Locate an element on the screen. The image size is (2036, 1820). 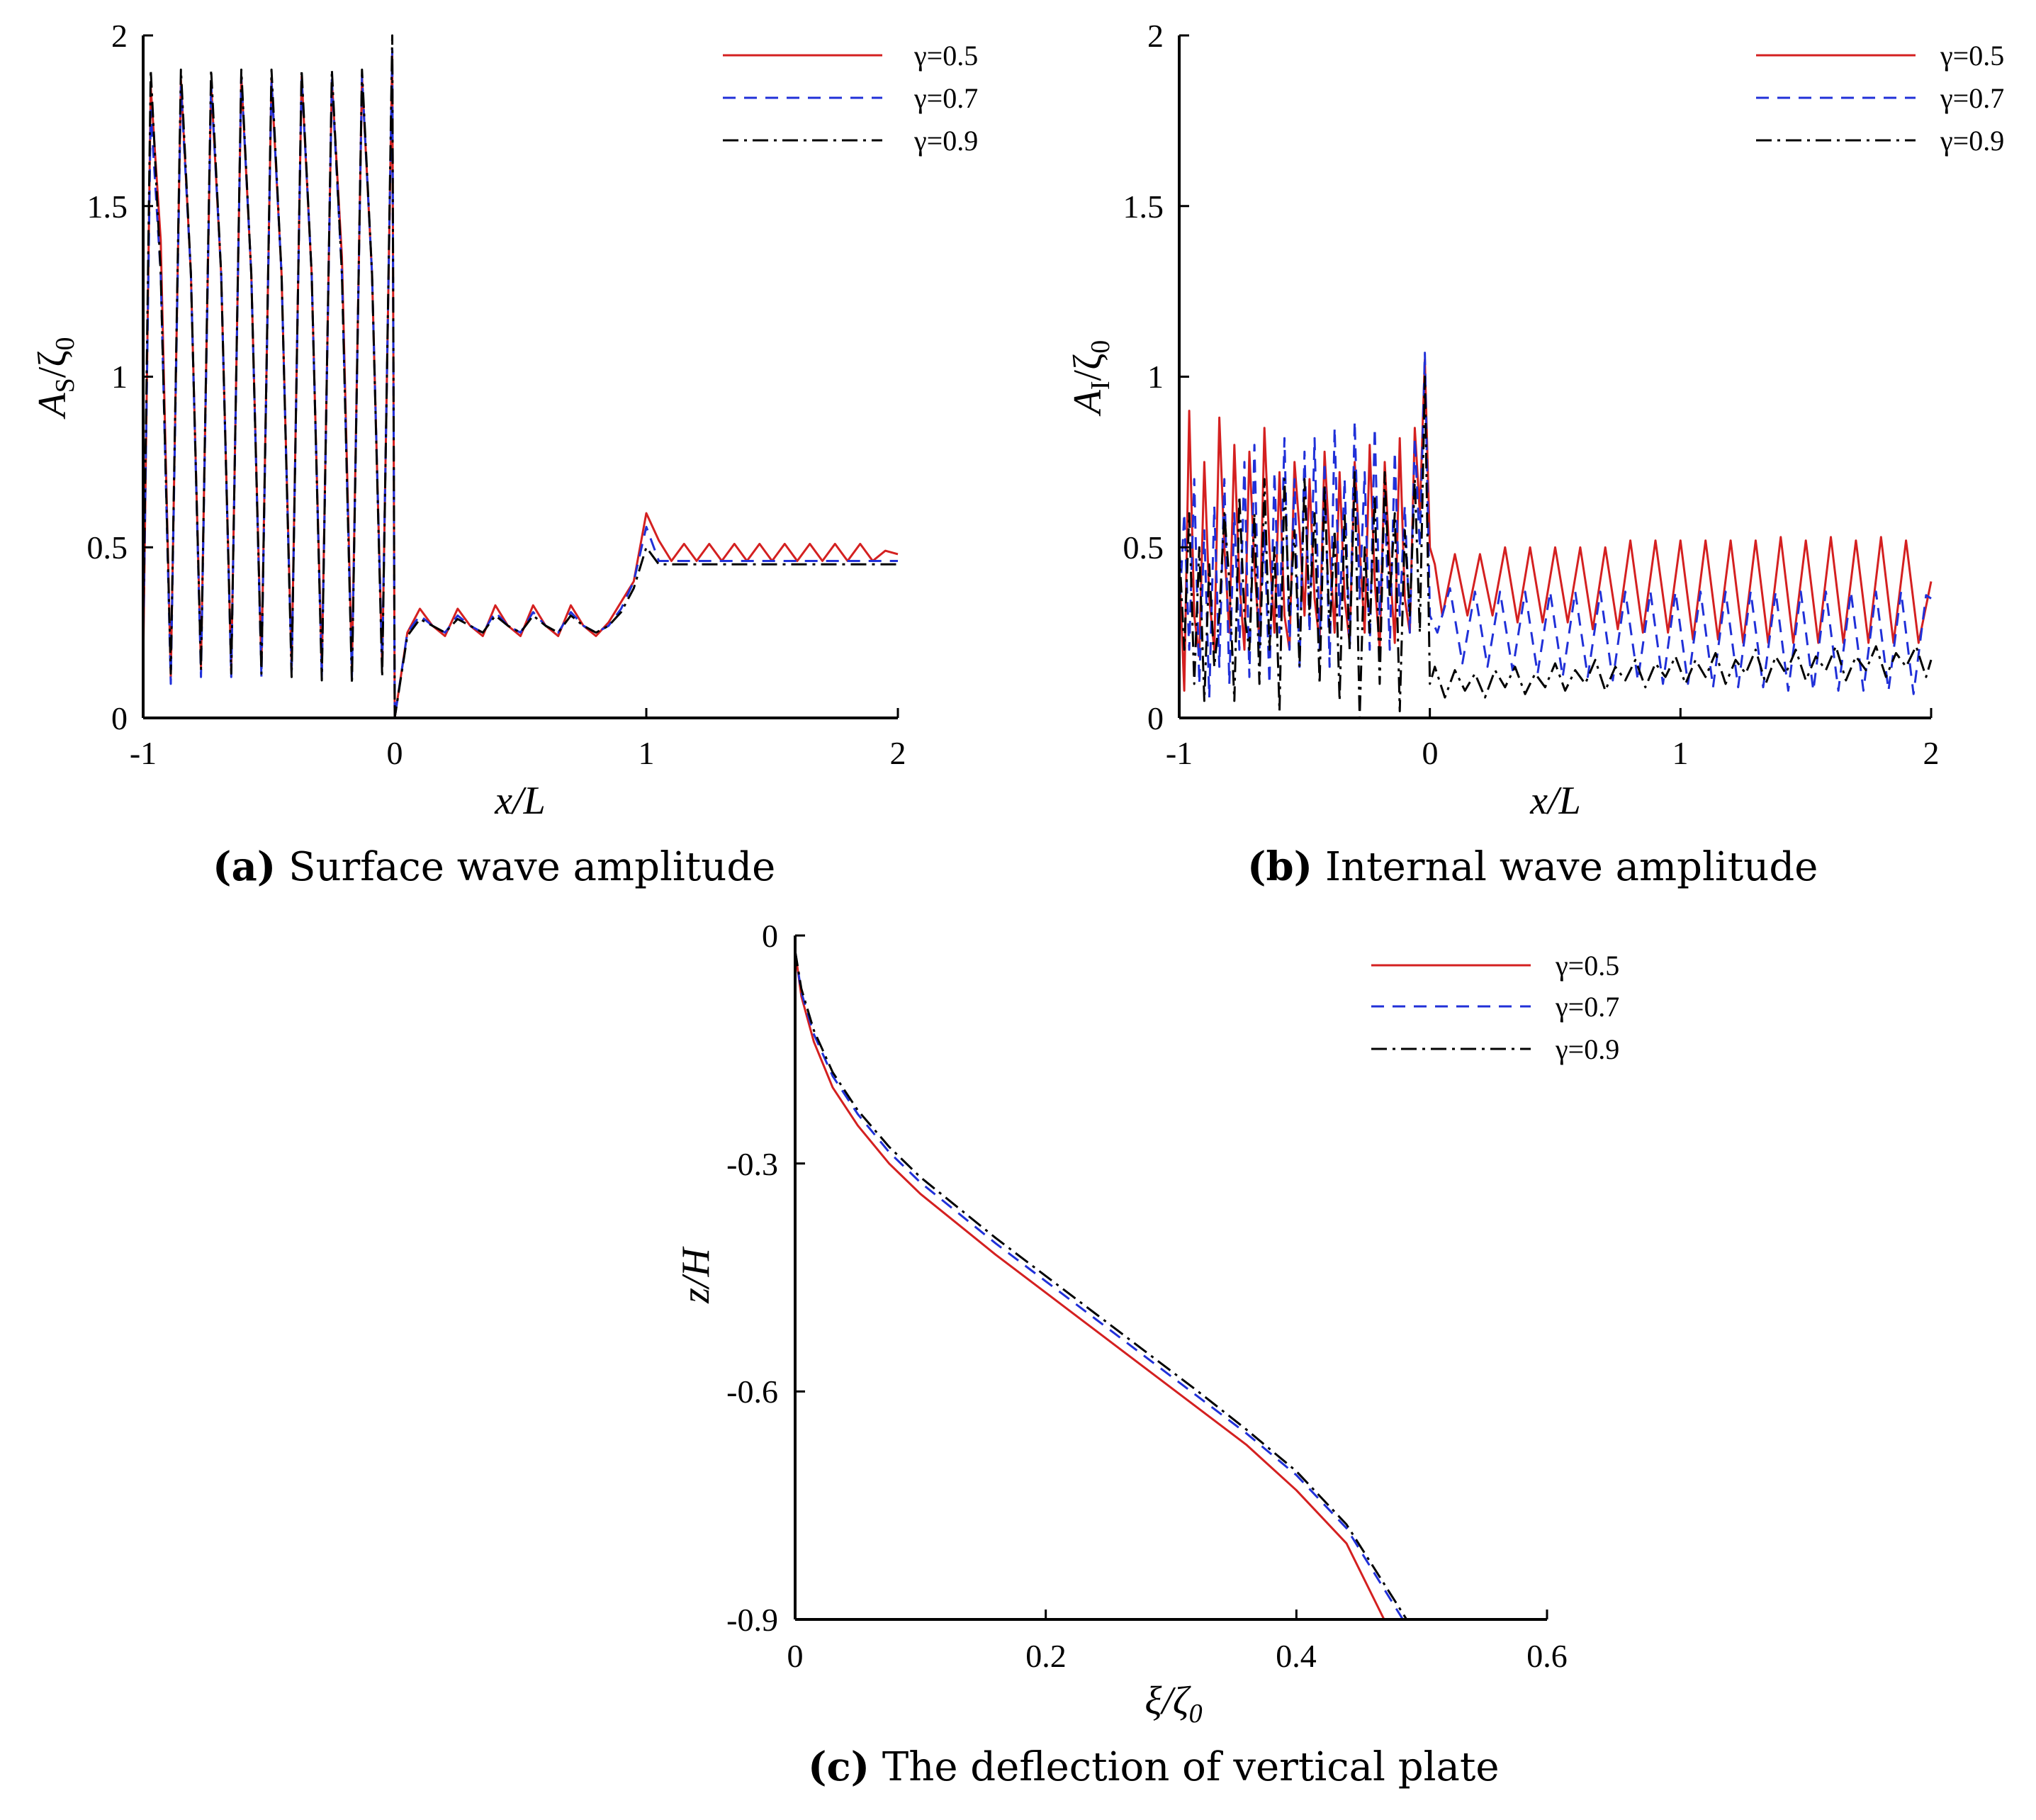
panel-c-legend: γ=0.5 γ=0.7 γ=0.9 is located at coordinates (1495, 1008).